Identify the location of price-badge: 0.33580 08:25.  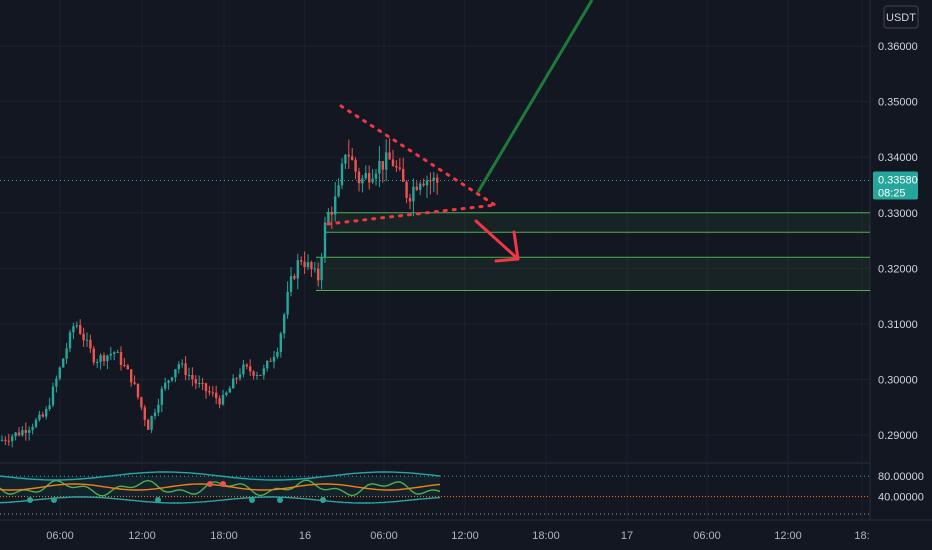
(895, 185).